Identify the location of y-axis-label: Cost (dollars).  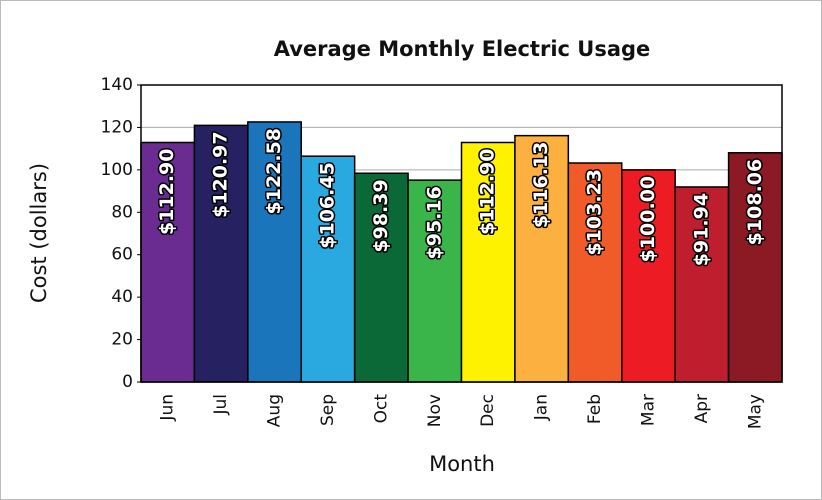
(39, 233).